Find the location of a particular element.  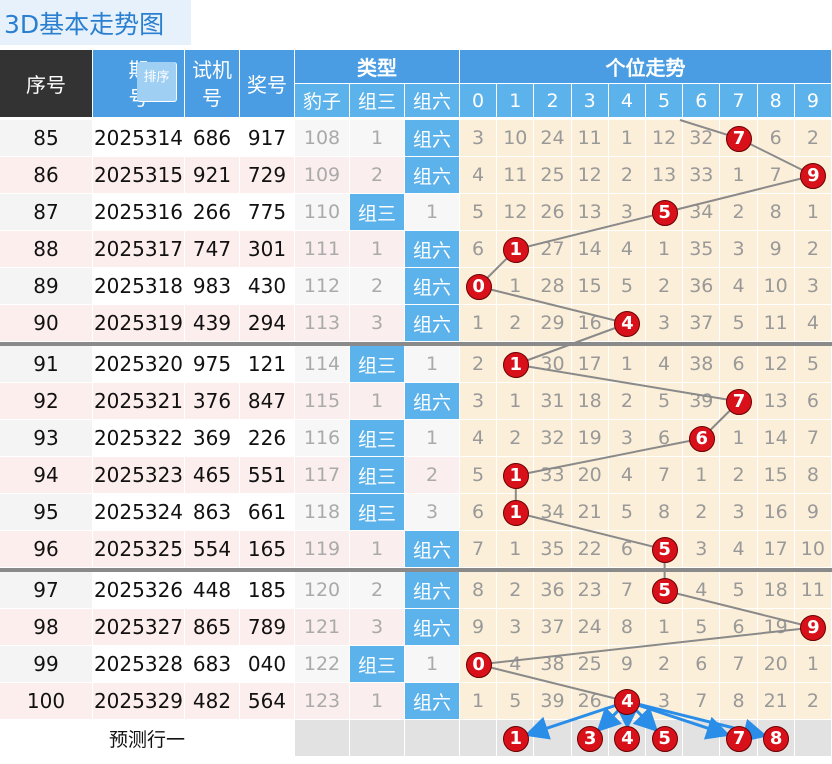

cell-prize: 775 is located at coordinates (267, 212).